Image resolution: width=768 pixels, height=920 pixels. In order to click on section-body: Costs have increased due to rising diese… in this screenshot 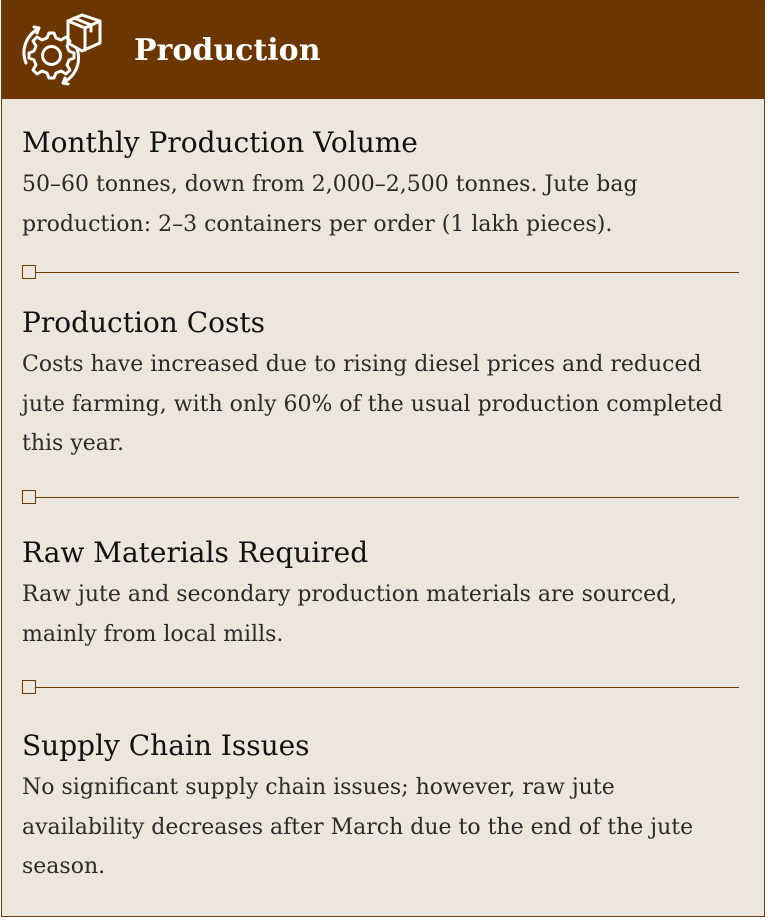, I will do `click(372, 404)`.